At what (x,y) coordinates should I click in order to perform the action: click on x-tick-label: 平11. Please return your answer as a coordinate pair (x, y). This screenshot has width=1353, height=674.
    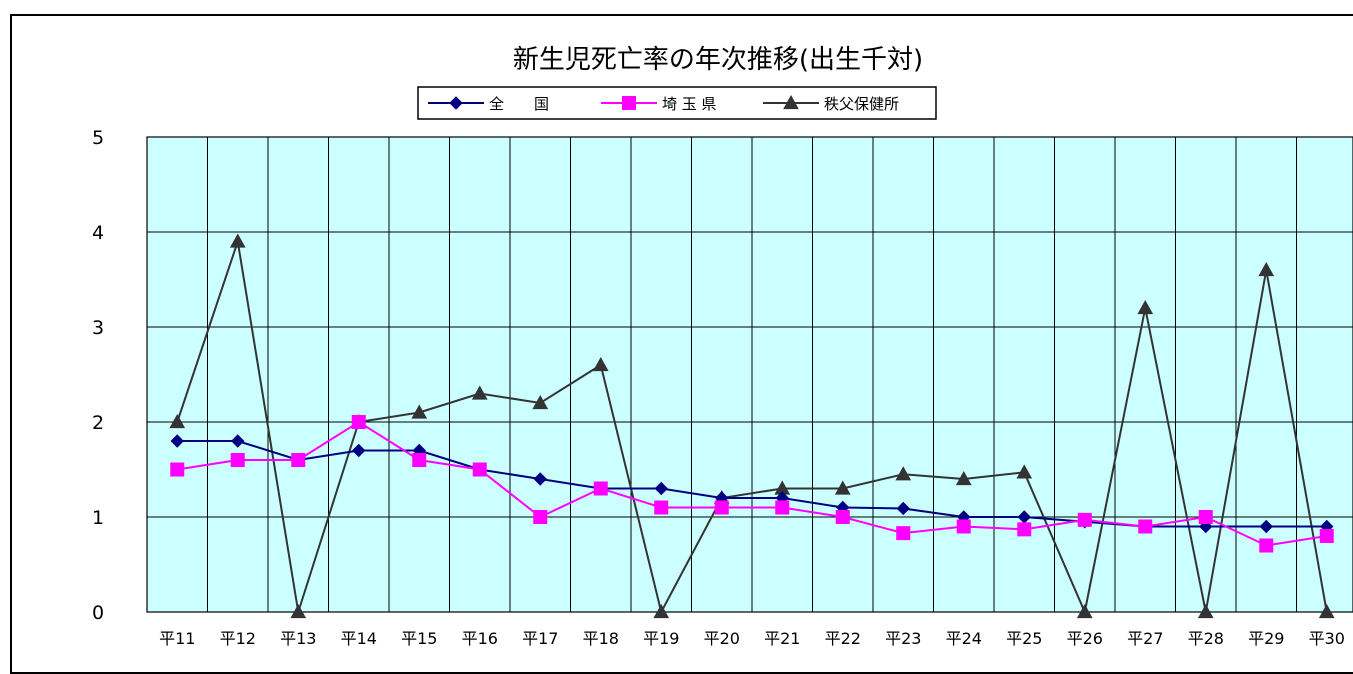
    Looking at the image, I should click on (177, 638).